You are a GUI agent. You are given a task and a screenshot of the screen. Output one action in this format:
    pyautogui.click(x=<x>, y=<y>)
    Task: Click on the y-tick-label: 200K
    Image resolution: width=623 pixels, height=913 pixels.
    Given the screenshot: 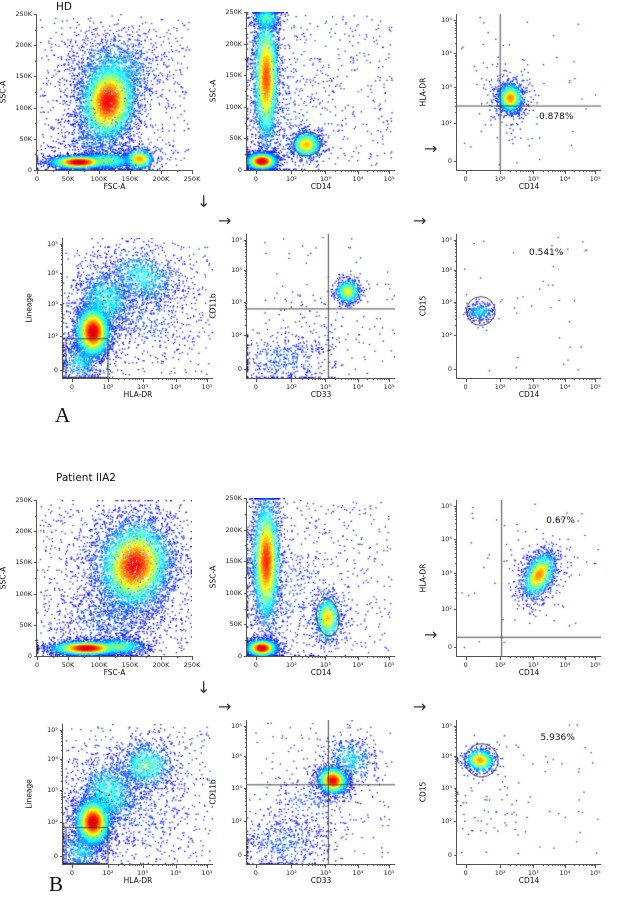 What is the action you would take?
    pyautogui.click(x=233, y=529)
    